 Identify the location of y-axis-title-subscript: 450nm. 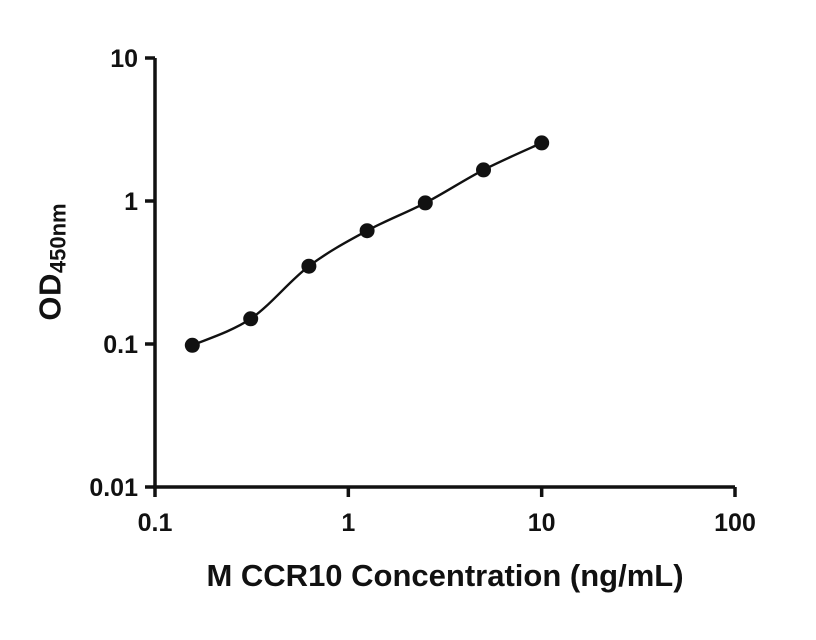
(58, 238).